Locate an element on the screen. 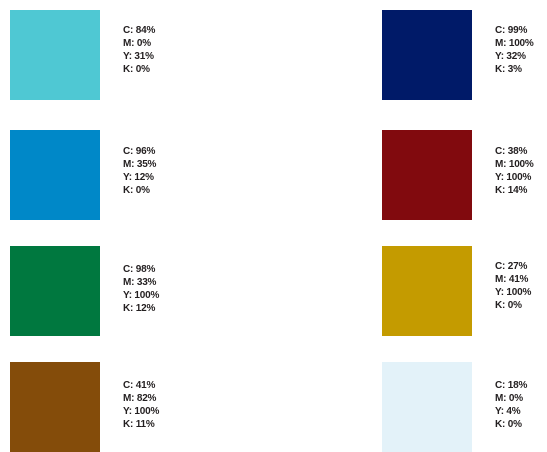 This screenshot has height=452, width=547. cyan-value: C: 96% is located at coordinates (139, 151).